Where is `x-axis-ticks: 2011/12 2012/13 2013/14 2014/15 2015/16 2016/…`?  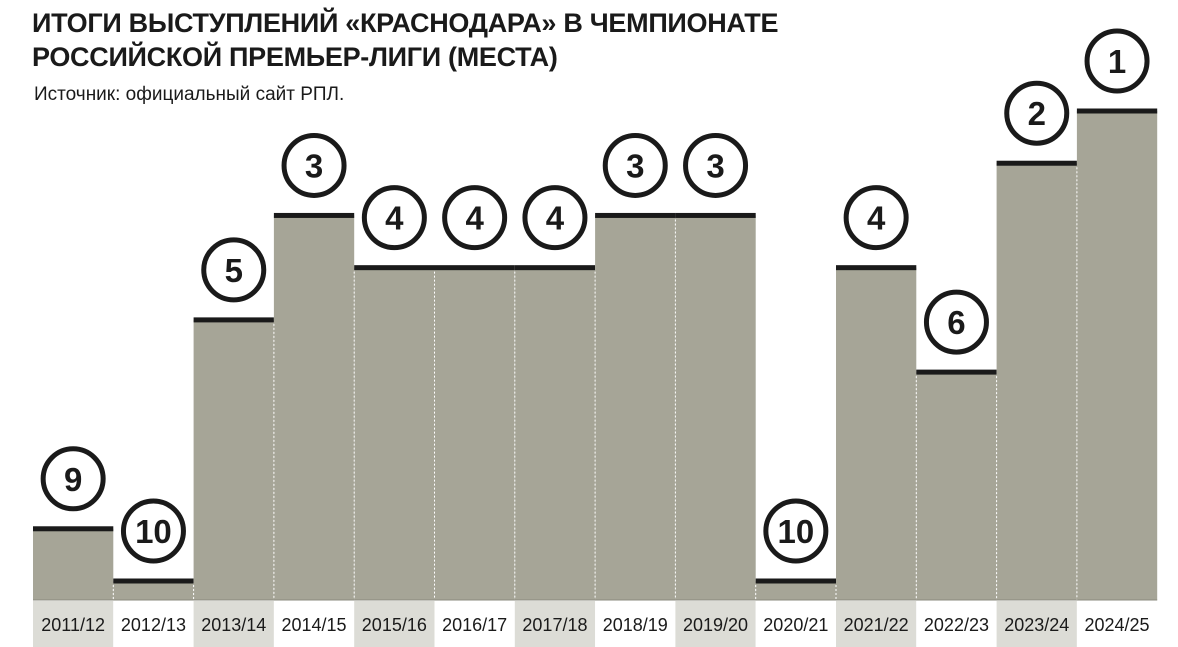
x-axis-ticks: 2011/12 2012/13 2013/14 2014/15 2015/16 2016/… is located at coordinates (595, 625).